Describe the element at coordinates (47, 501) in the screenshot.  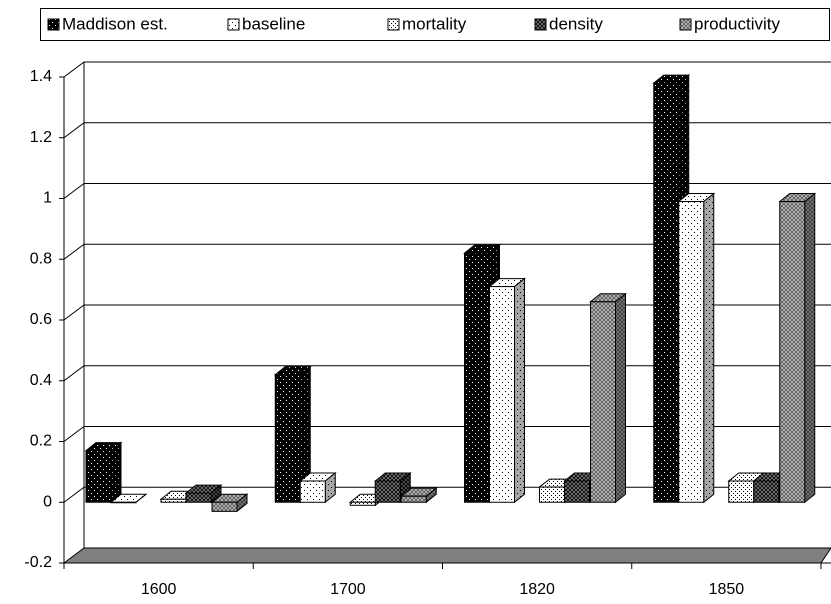
I see `y-tick-label: 0` at that location.